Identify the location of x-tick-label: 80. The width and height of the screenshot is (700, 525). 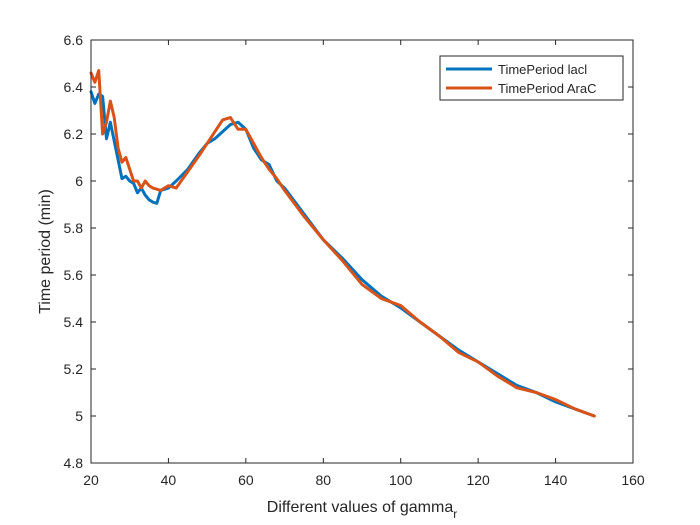
(323, 480).